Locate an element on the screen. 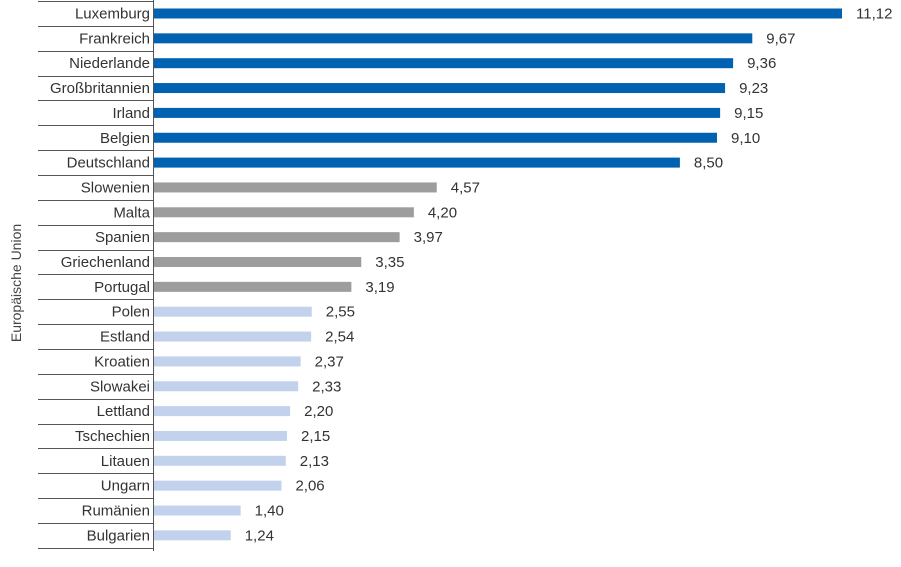 The image size is (901, 567). bar-tschechien is located at coordinates (221, 435).